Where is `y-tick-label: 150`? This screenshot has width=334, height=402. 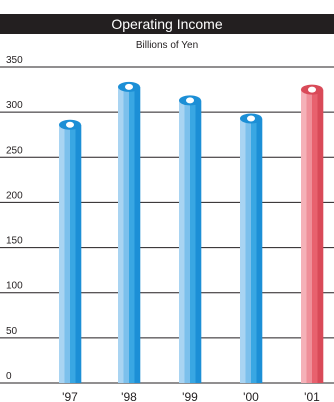 y-tick-label: 150 is located at coordinates (14, 241).